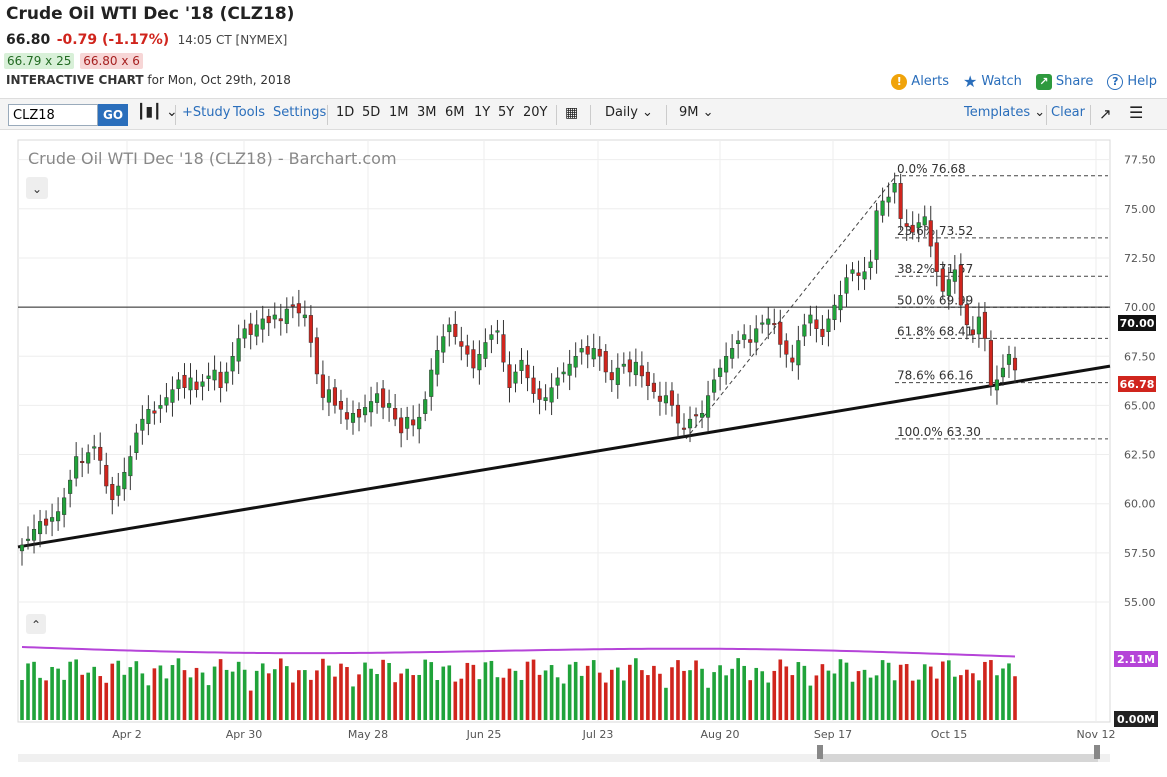  I want to click on alerts-link: ! Alerts, so click(920, 81).